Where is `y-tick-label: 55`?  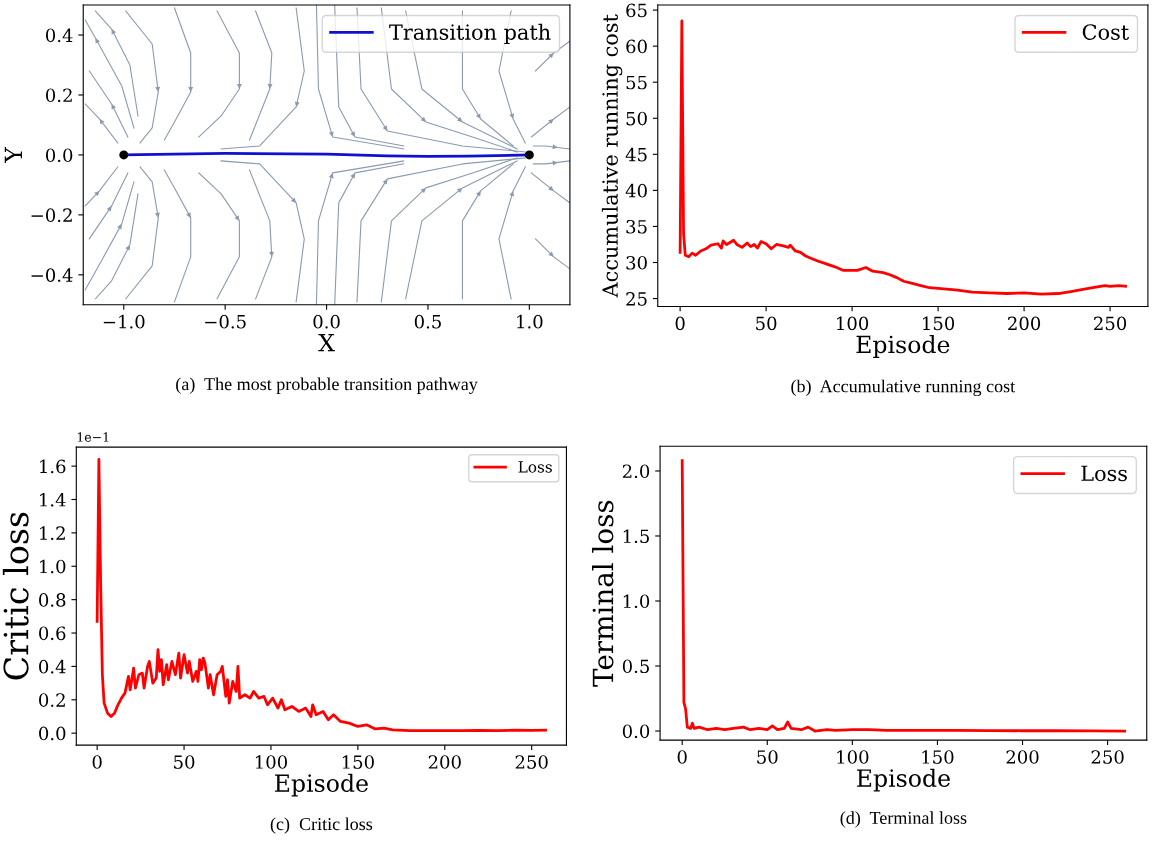 y-tick-label: 55 is located at coordinates (636, 82).